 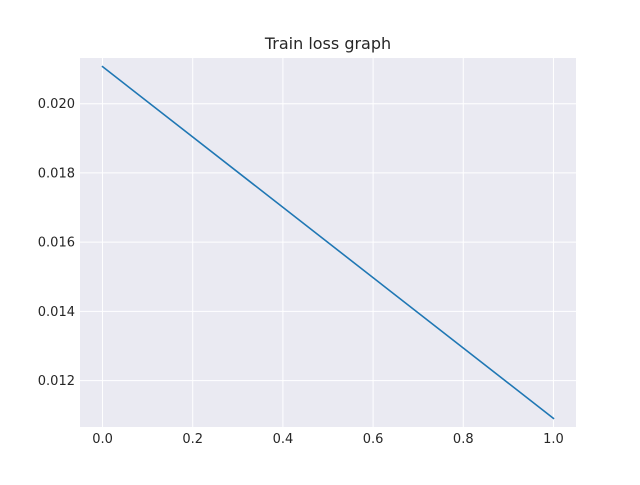 I want to click on y-tick-label: 0.016, so click(x=56, y=243).